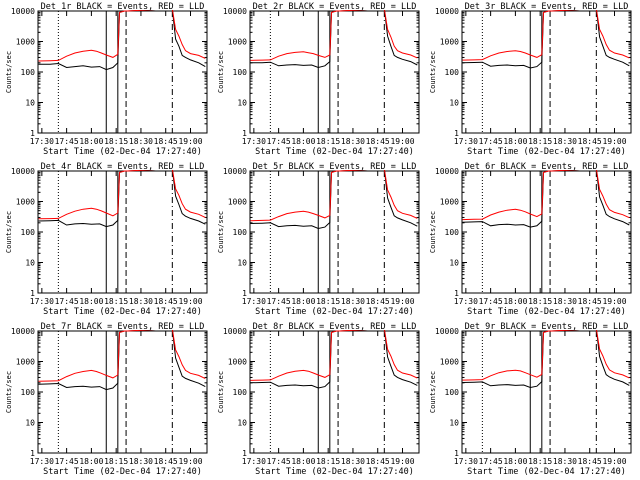  Describe the element at coordinates (335, 167) in the screenshot. I see `panel-title: Det 5r BLACK = Events, RED = LLD` at that location.